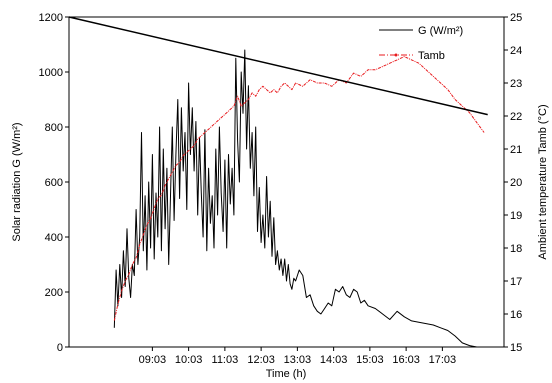 Image resolution: width=552 pixels, height=383 pixels. I want to click on right-tick-label: 24, so click(516, 51).